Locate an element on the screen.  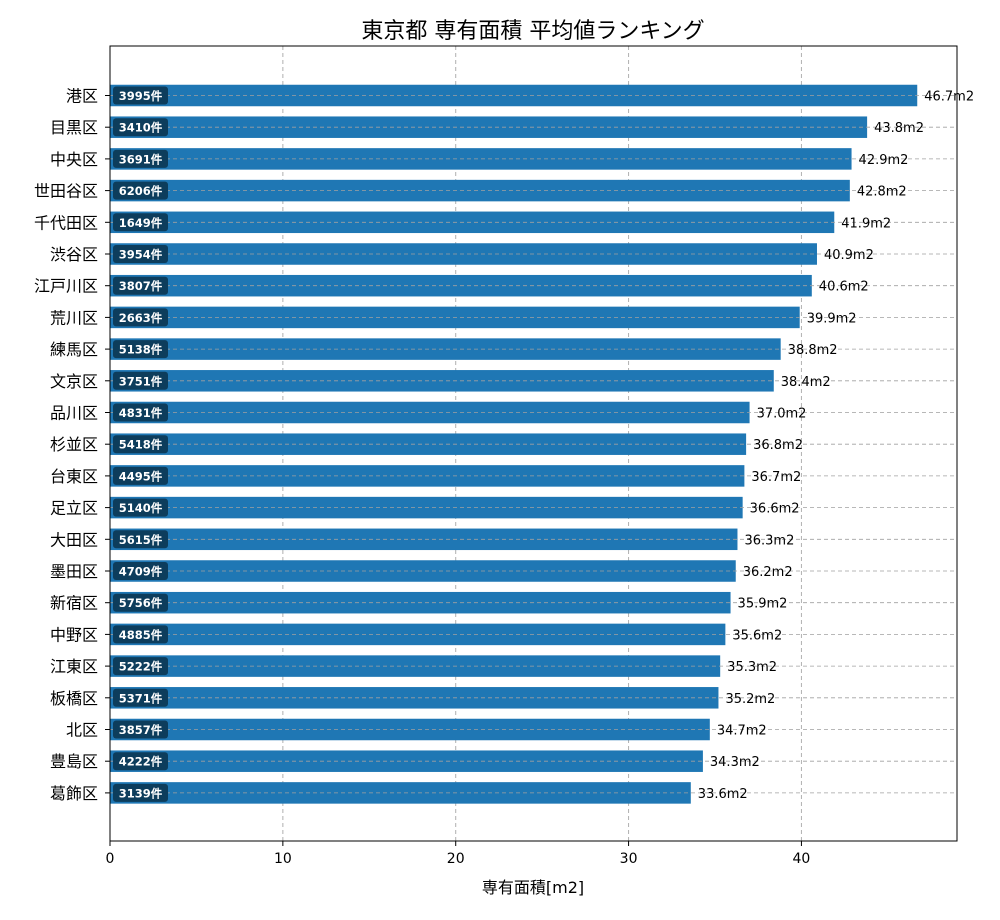
count-label: 3691件 is located at coordinates (141, 159).